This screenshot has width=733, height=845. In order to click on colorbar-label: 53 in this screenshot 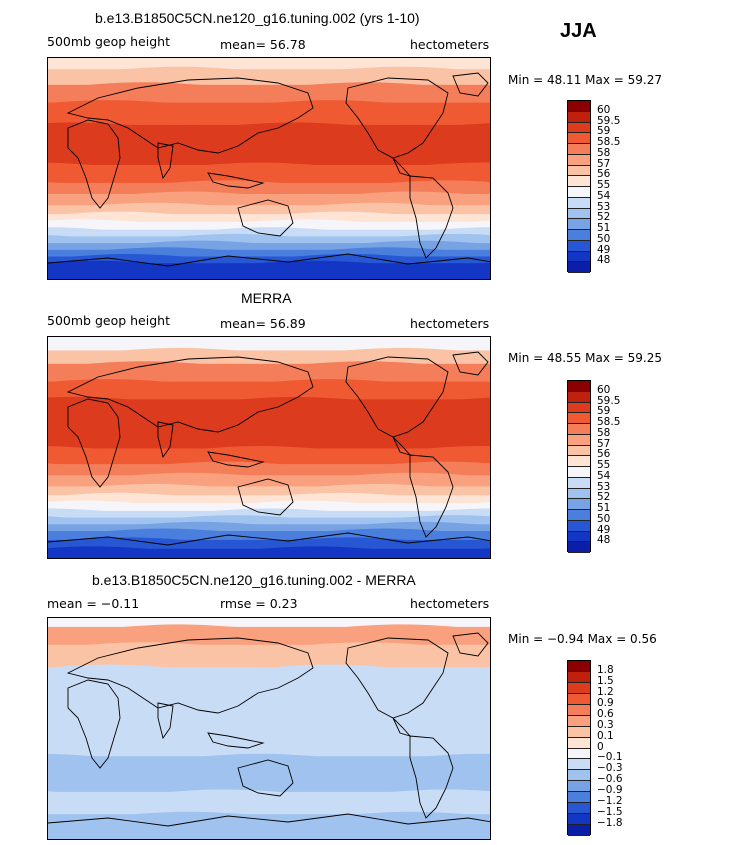, I will do `click(604, 206)`.